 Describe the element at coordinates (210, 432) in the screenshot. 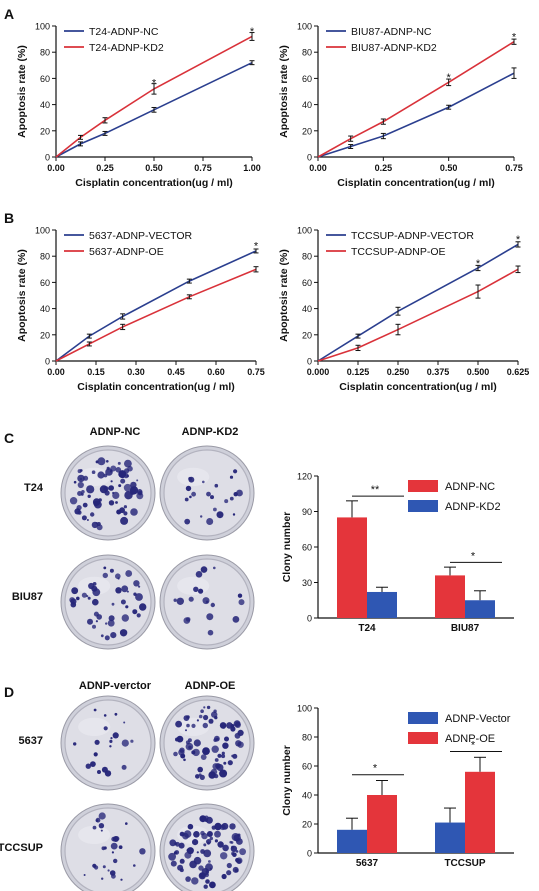

I see `plate-col-header-c-2: ADNP-KD2` at that location.